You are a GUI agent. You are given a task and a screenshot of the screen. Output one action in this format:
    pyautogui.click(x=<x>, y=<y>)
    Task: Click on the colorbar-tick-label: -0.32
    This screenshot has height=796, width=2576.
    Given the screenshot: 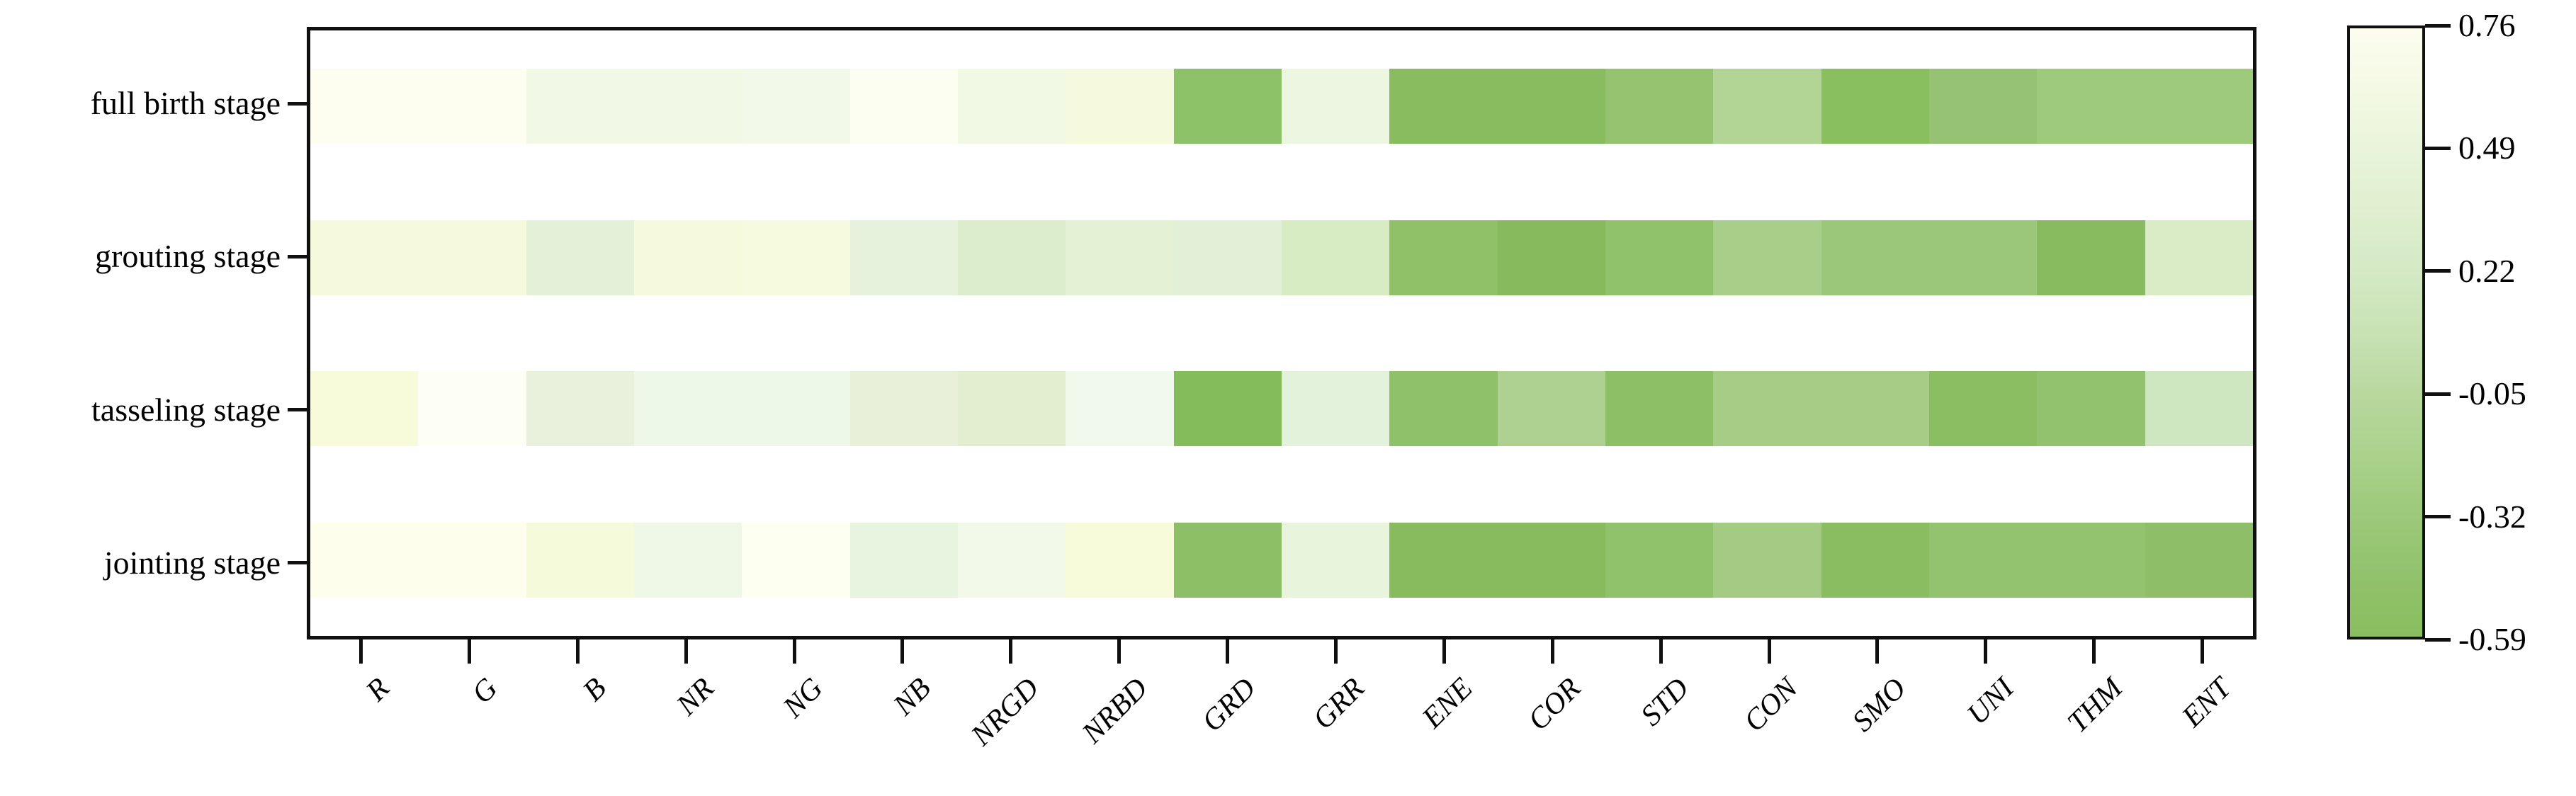 What is the action you would take?
    pyautogui.click(x=2492, y=516)
    